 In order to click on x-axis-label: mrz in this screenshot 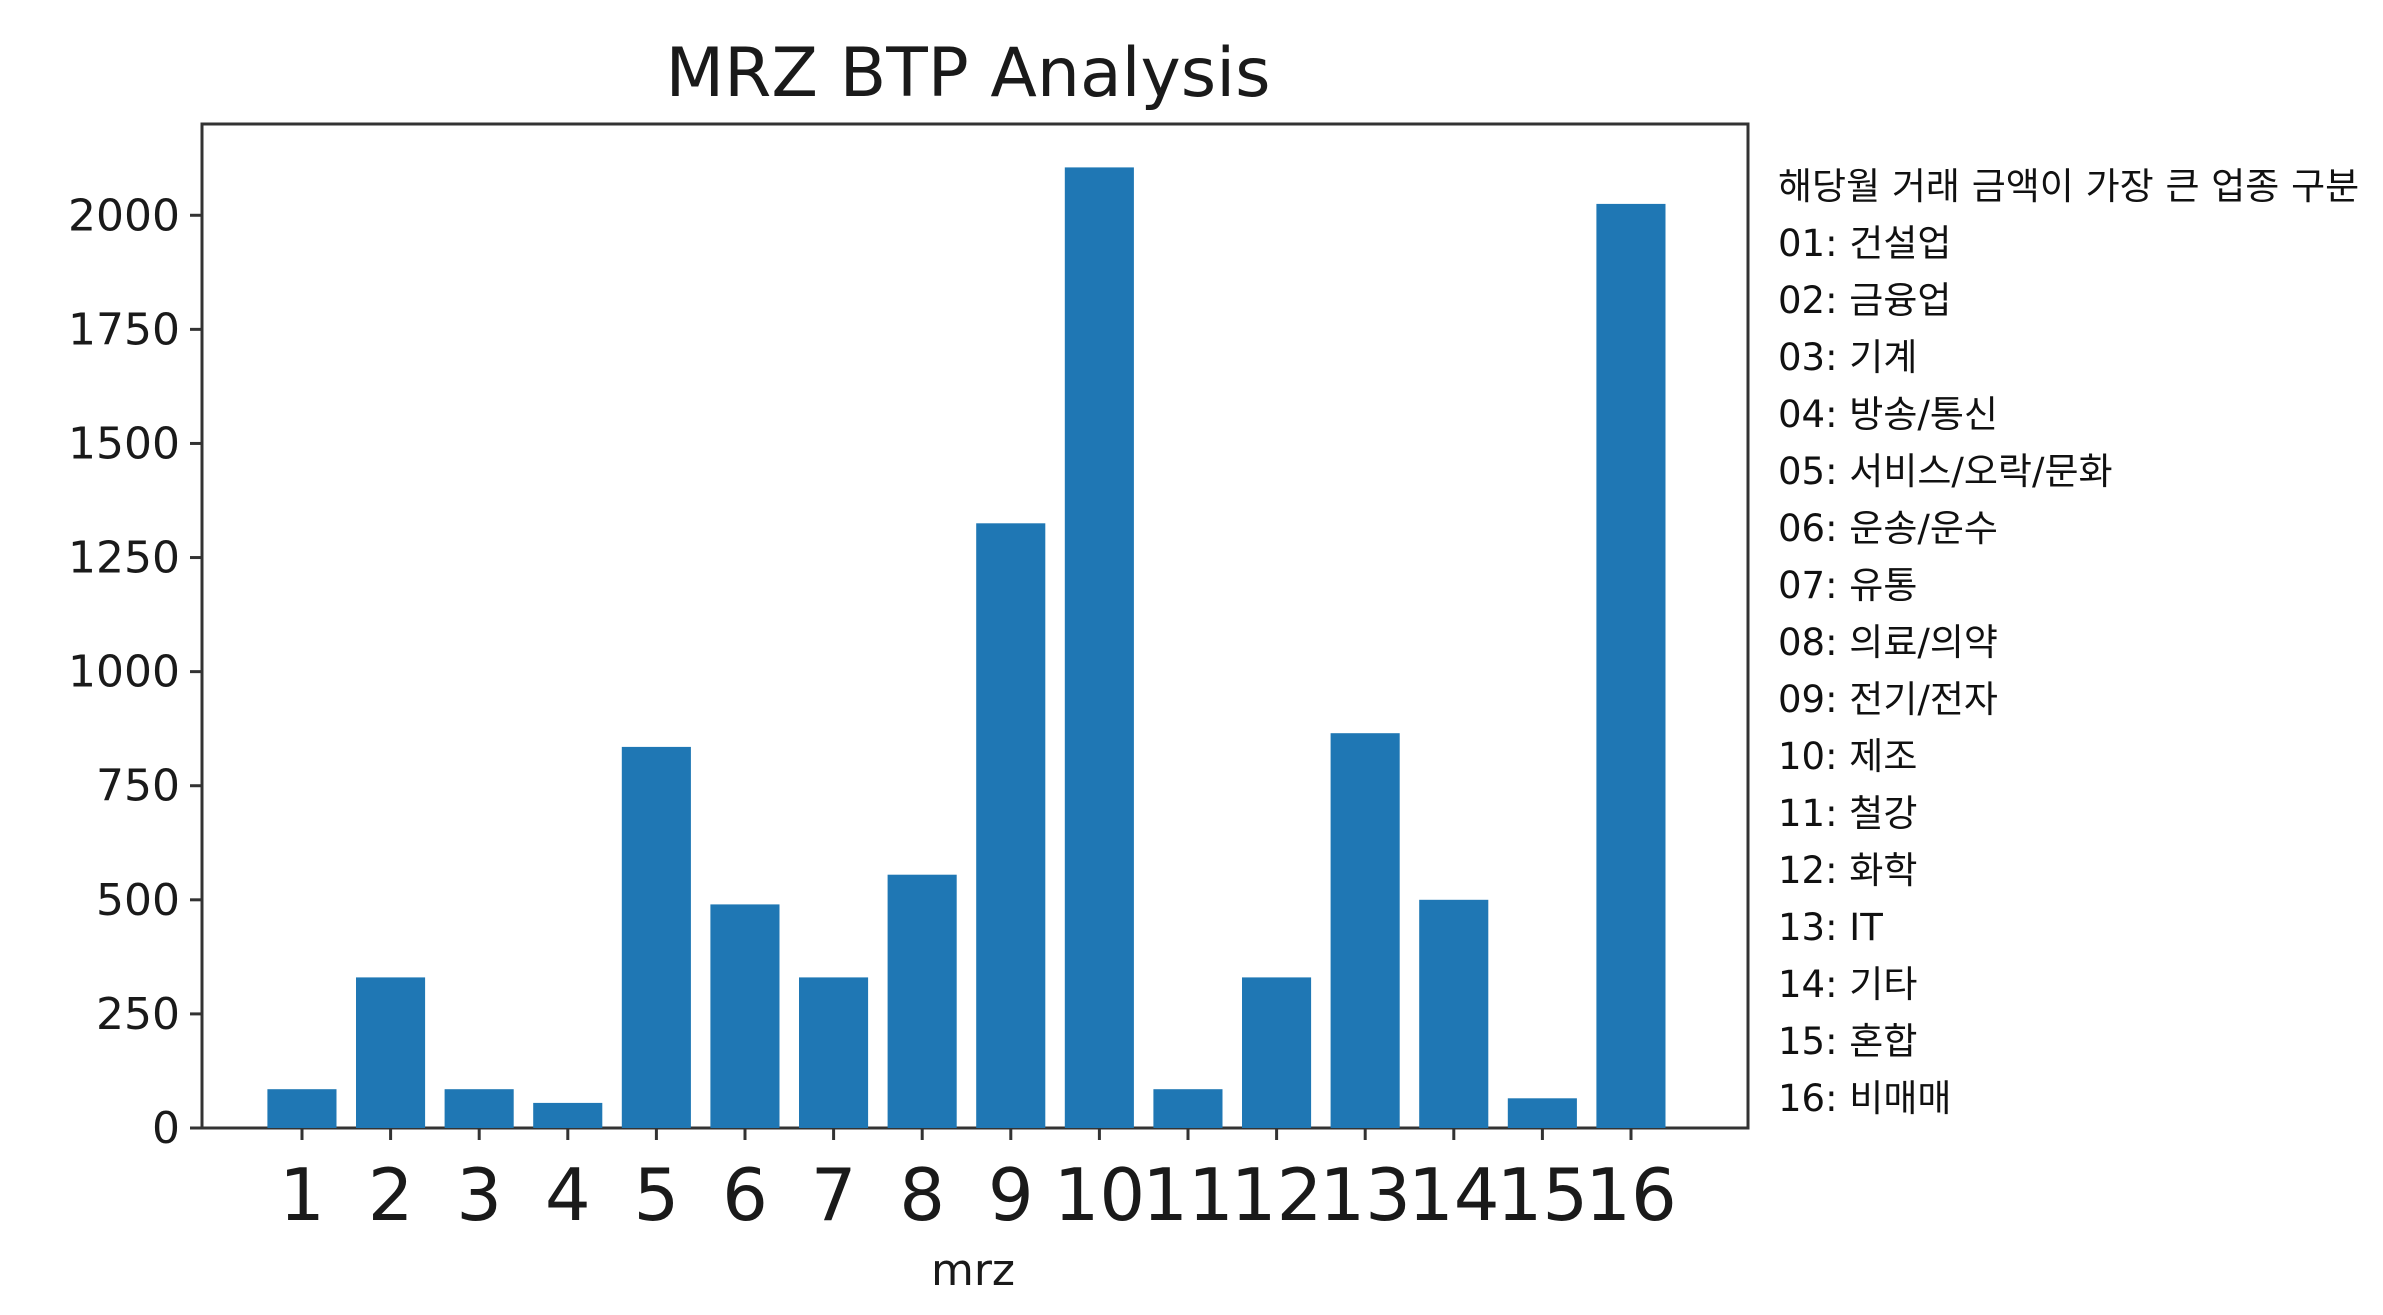, I will do `click(973, 1270)`.